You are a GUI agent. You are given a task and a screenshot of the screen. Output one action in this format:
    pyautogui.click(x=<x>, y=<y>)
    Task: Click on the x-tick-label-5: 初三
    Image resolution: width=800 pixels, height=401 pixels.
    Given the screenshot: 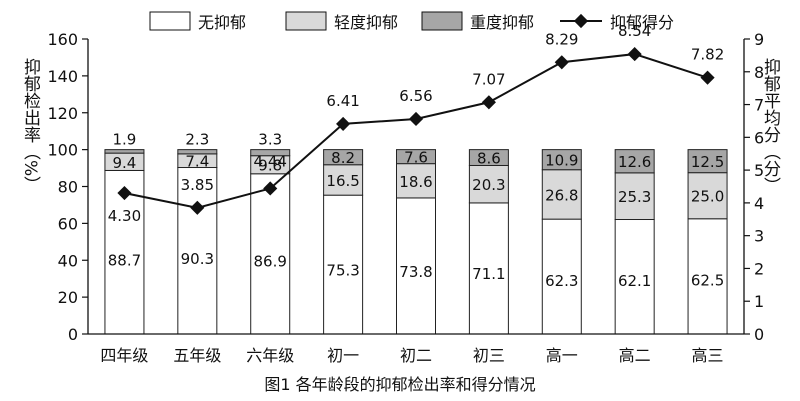 What is the action you would take?
    pyautogui.click(x=489, y=355)
    